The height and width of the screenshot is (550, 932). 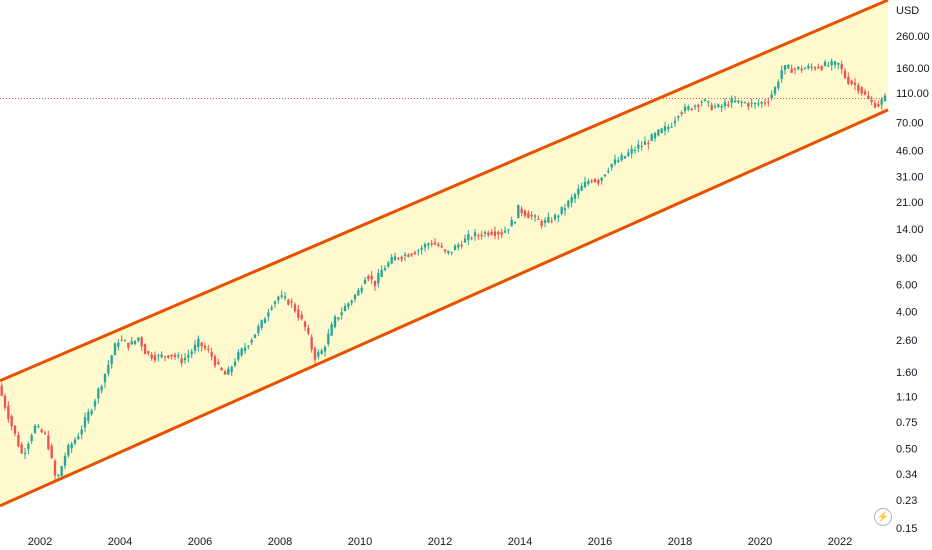 What do you see at coordinates (883, 517) in the screenshot?
I see `lightning-icon: ⚡` at bounding box center [883, 517].